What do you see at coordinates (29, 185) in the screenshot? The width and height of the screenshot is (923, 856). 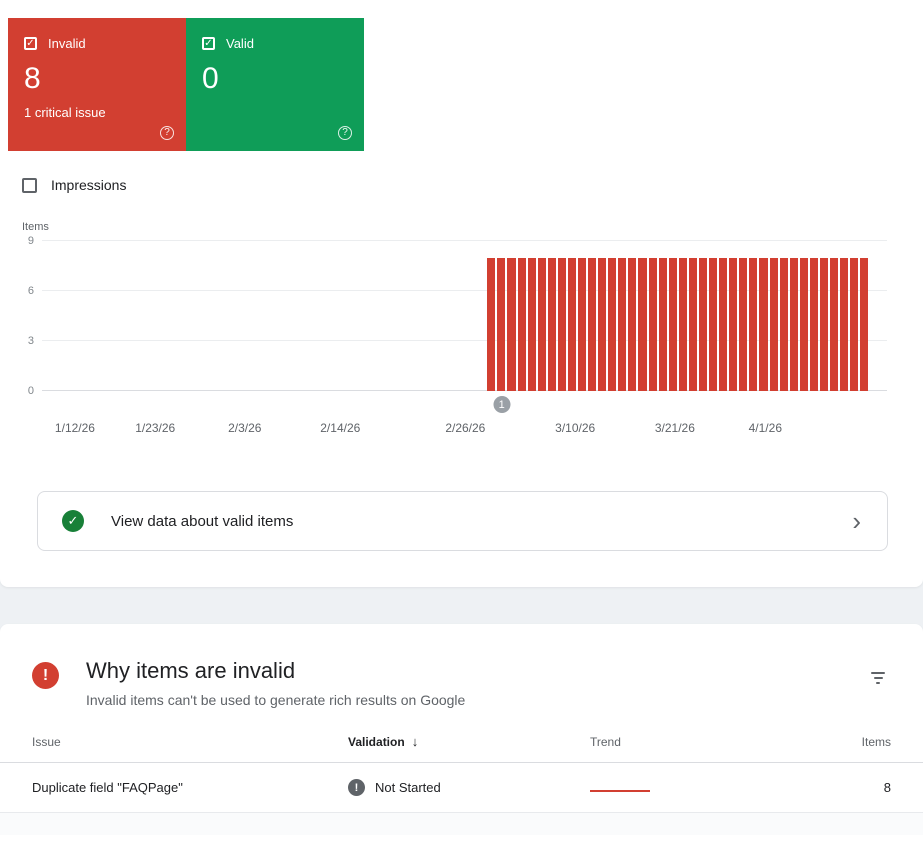 I see `impressions-checkbox` at bounding box center [29, 185].